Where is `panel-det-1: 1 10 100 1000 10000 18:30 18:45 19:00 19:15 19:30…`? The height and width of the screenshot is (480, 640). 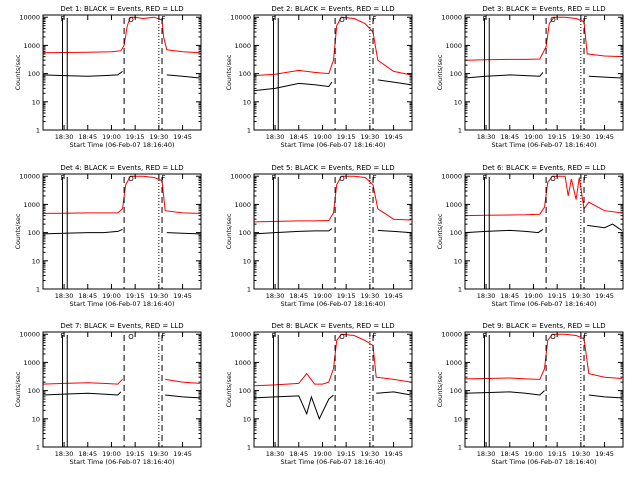 panel-det-1: 1 10 100 1000 10000 18:30 18:45 19:00 19:15 19:30… is located at coordinates (108, 77).